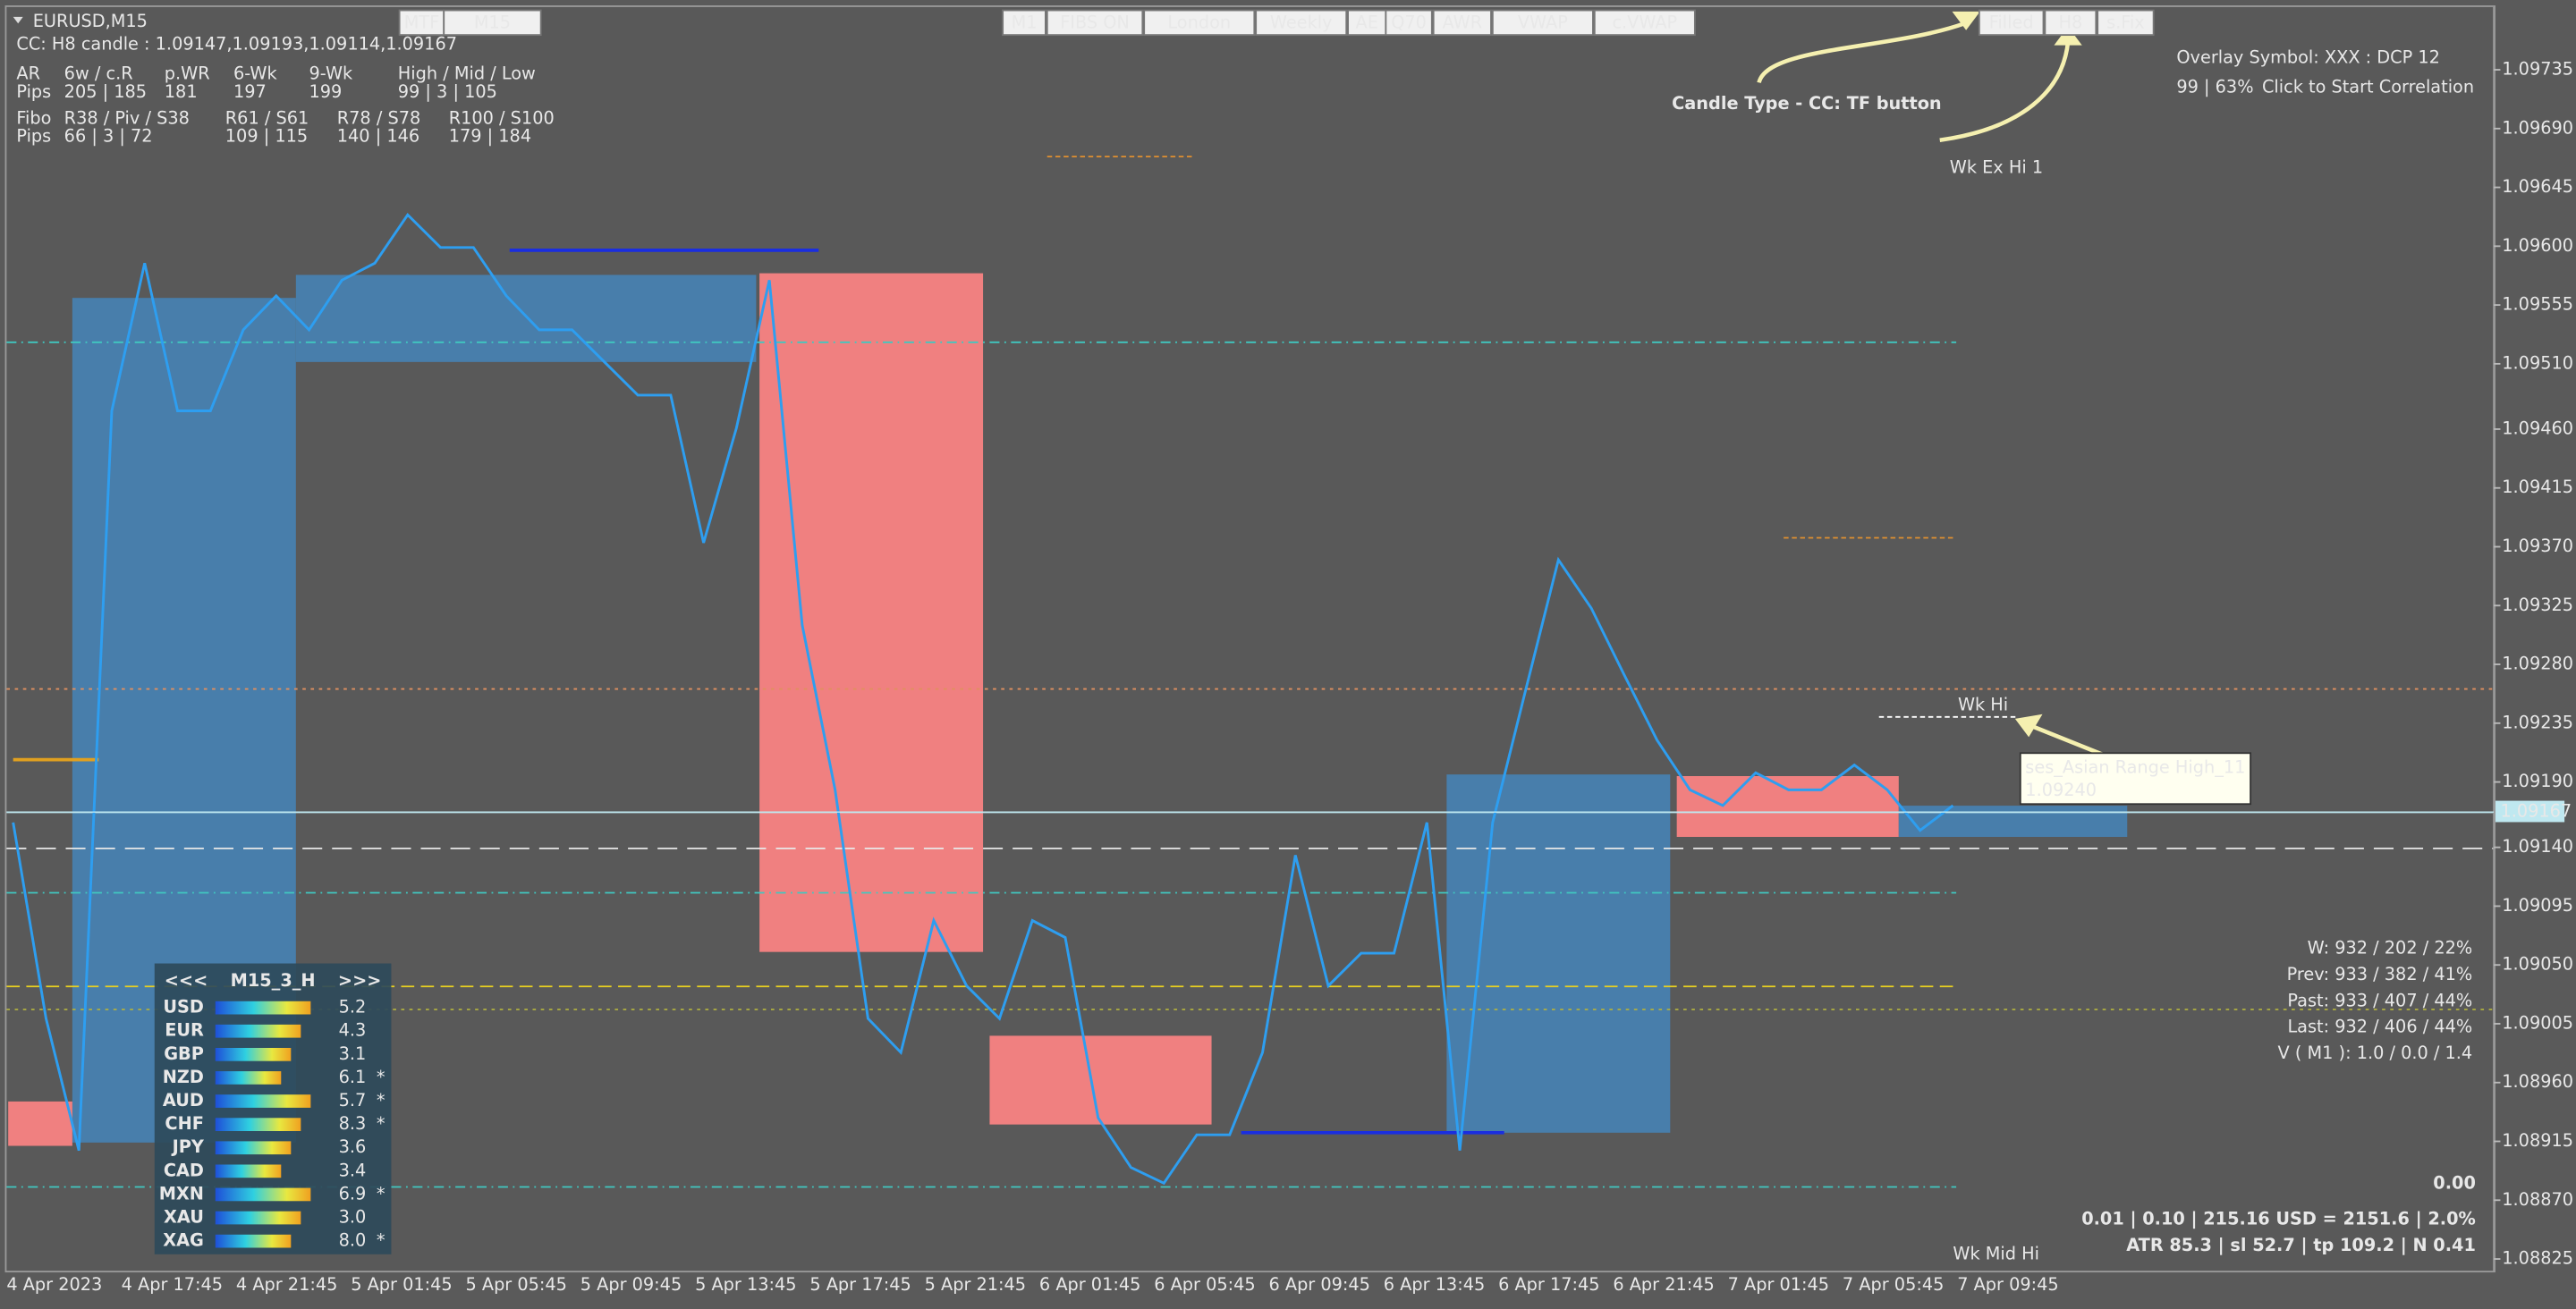 Image resolution: width=2576 pixels, height=1309 pixels. Describe the element at coordinates (33, 117) in the screenshot. I see `info-cell: Fibo` at that location.